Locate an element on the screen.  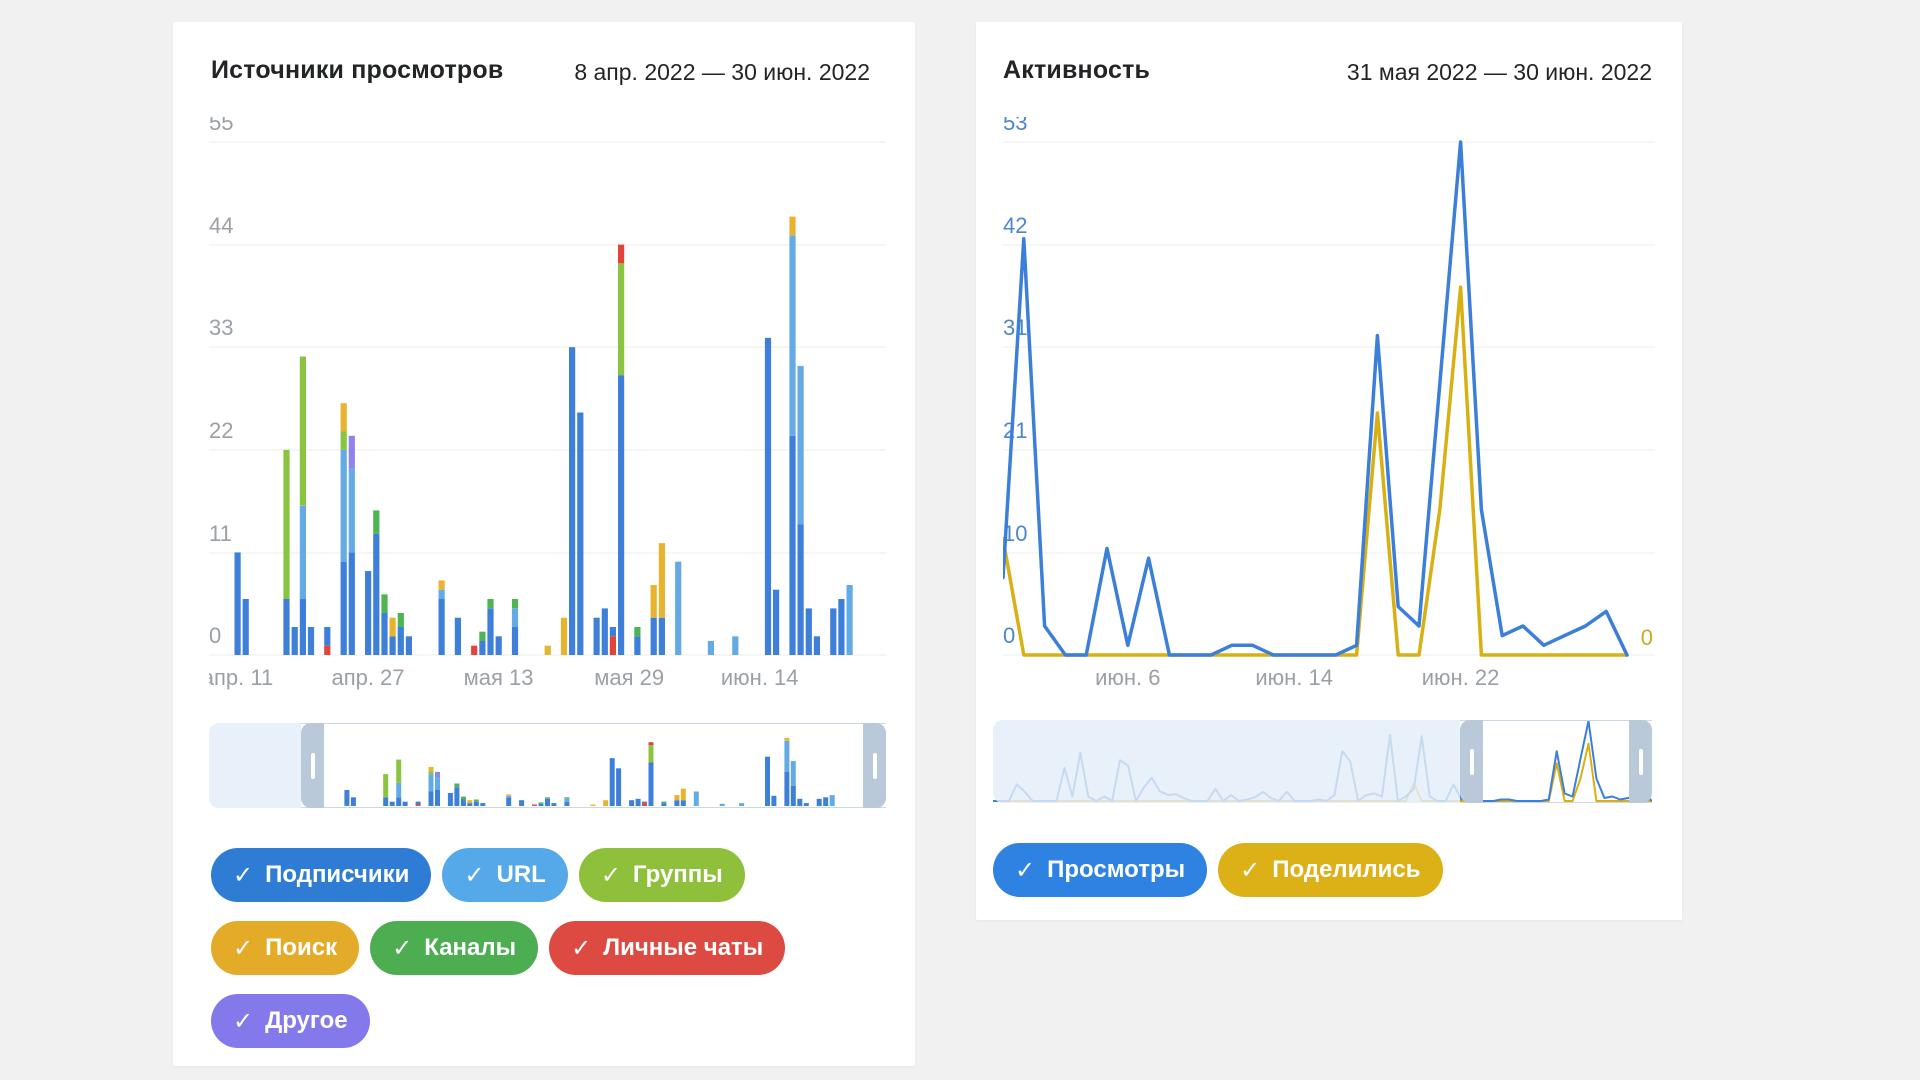
sources-brush-left-handle-icon is located at coordinates (312, 765).